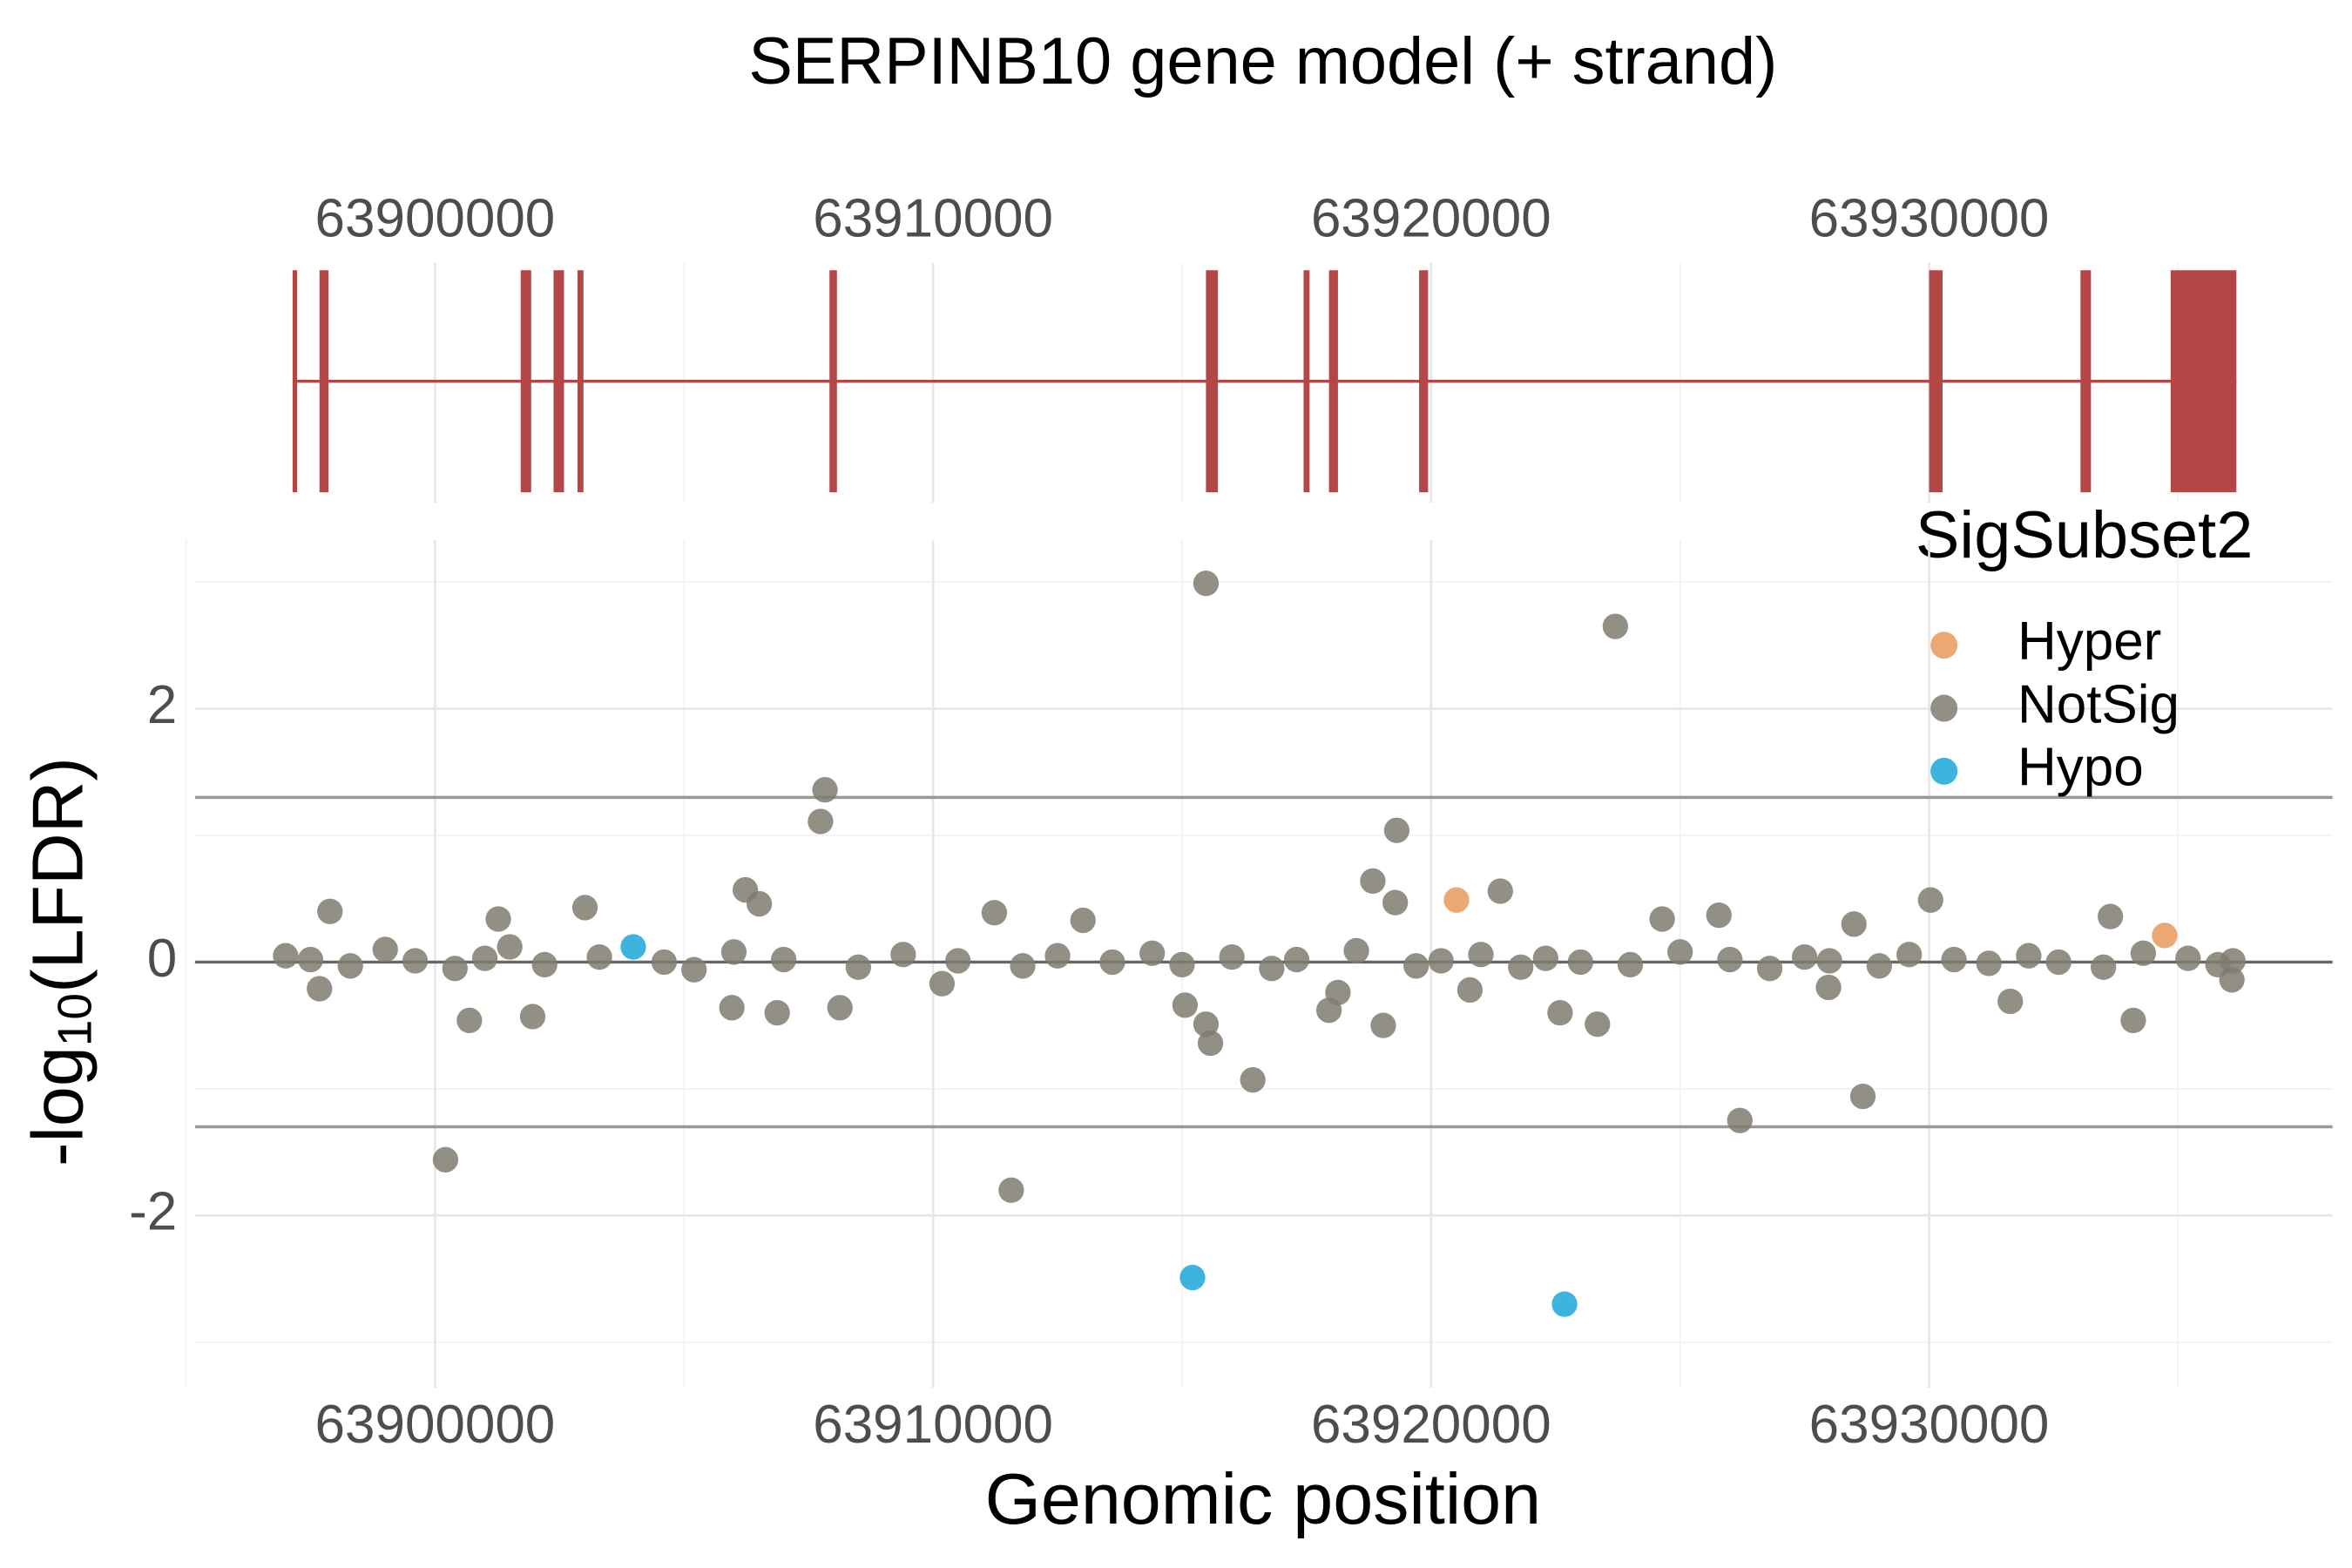  Describe the element at coordinates (153, 1212) in the screenshot. I see `y-tick-label: -2` at that location.